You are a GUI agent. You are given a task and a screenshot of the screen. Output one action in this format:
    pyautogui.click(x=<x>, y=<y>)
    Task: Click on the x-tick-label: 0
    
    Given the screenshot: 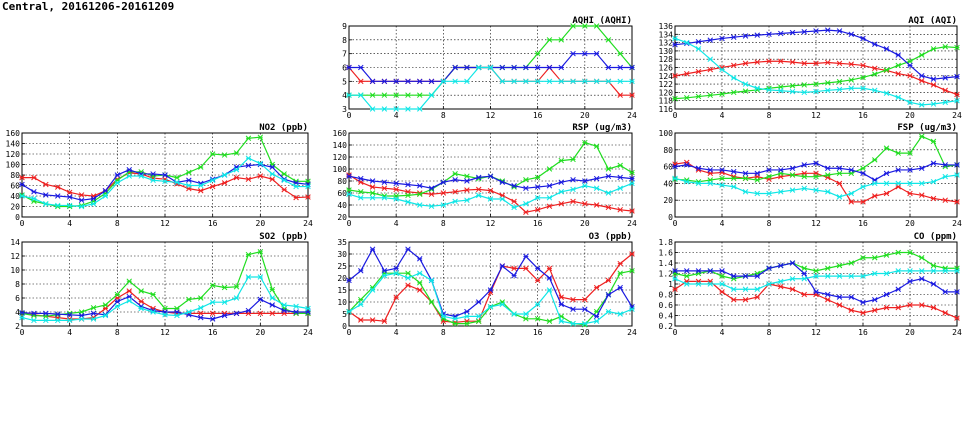 What is the action you would take?
    pyautogui.click(x=675, y=332)
    